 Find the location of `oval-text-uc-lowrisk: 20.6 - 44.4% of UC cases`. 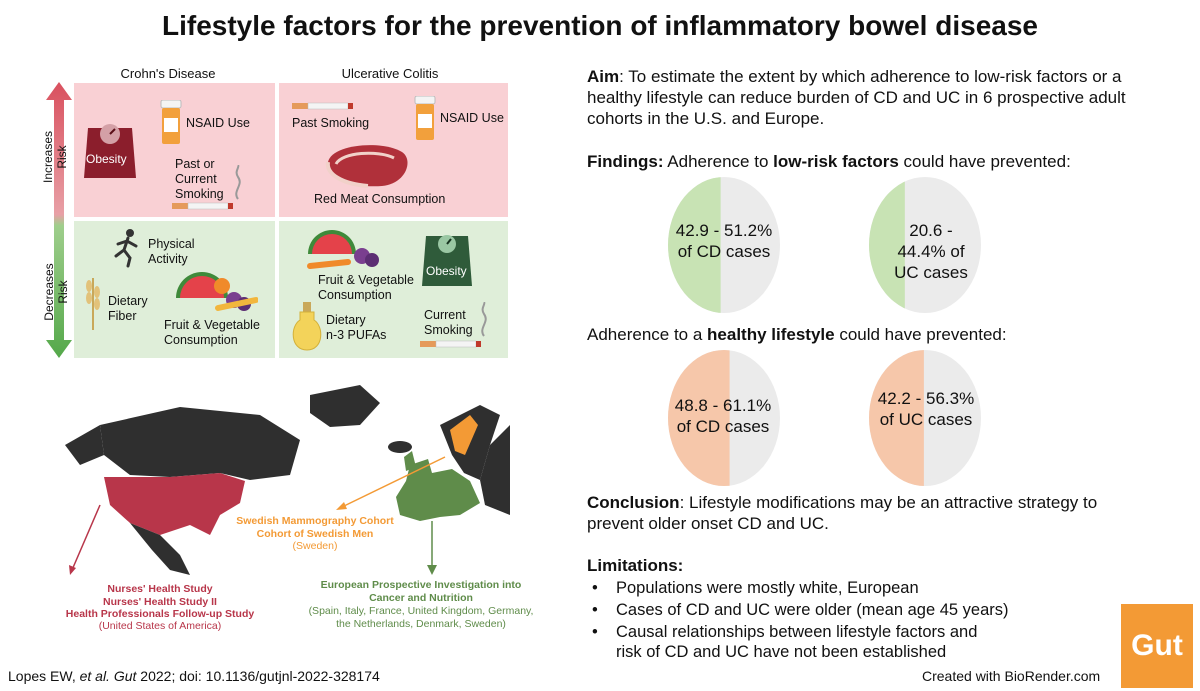

oval-text-uc-lowrisk: 20.6 - 44.4% of UC cases is located at coordinates (931, 251).